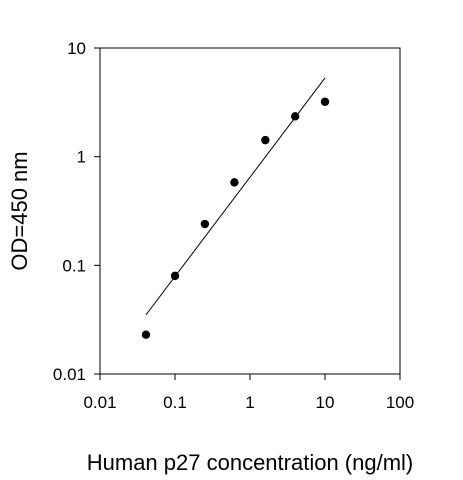  What do you see at coordinates (249, 402) in the screenshot?
I see `x-tick-label: 1` at bounding box center [249, 402].